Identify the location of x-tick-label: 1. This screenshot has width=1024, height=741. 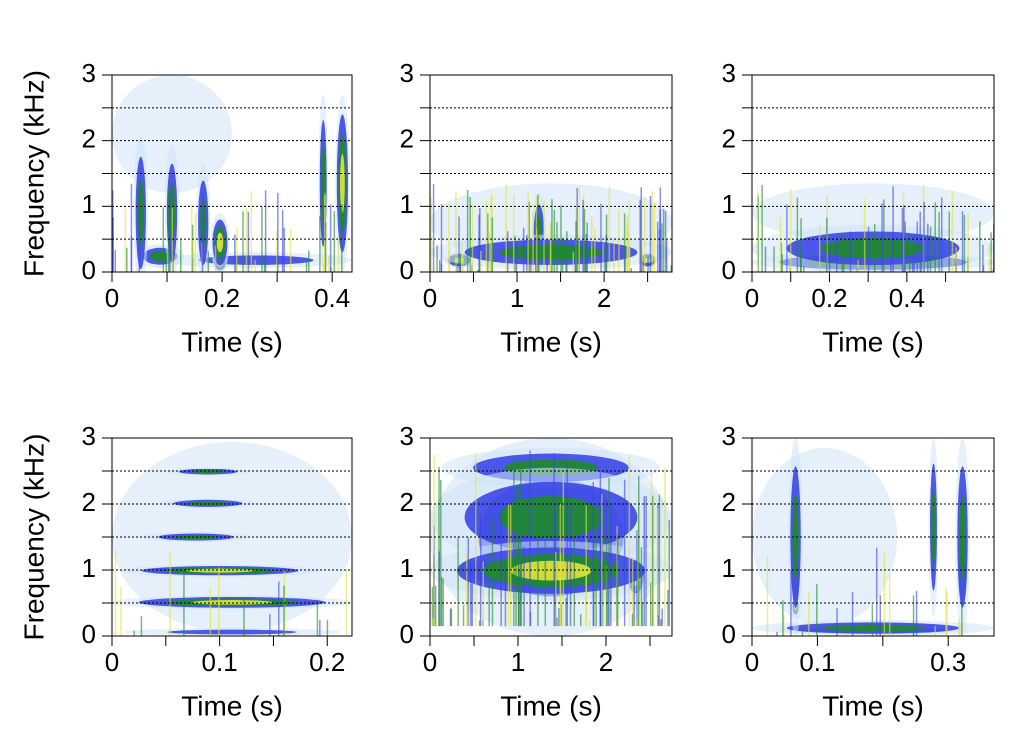
(518, 662).